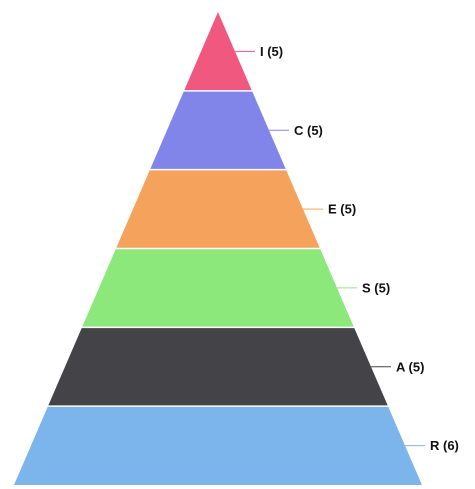 The width and height of the screenshot is (475, 489). Describe the element at coordinates (218, 445) in the screenshot. I see `pyramid-segment-r` at that location.